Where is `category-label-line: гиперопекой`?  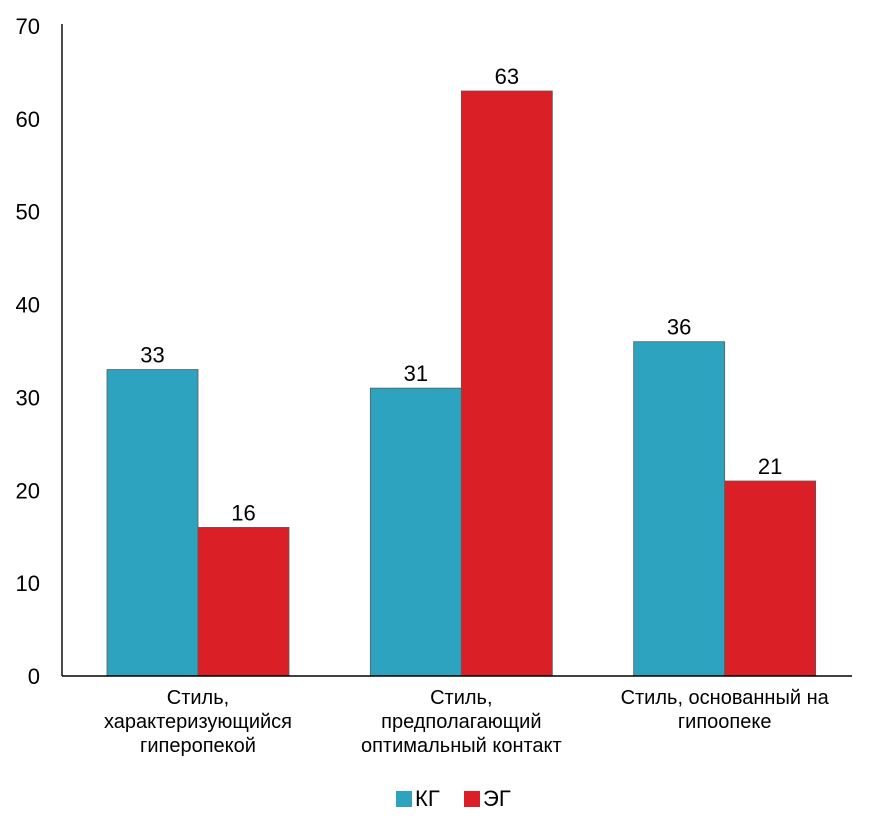 category-label-line: гиперопекой is located at coordinates (198, 746).